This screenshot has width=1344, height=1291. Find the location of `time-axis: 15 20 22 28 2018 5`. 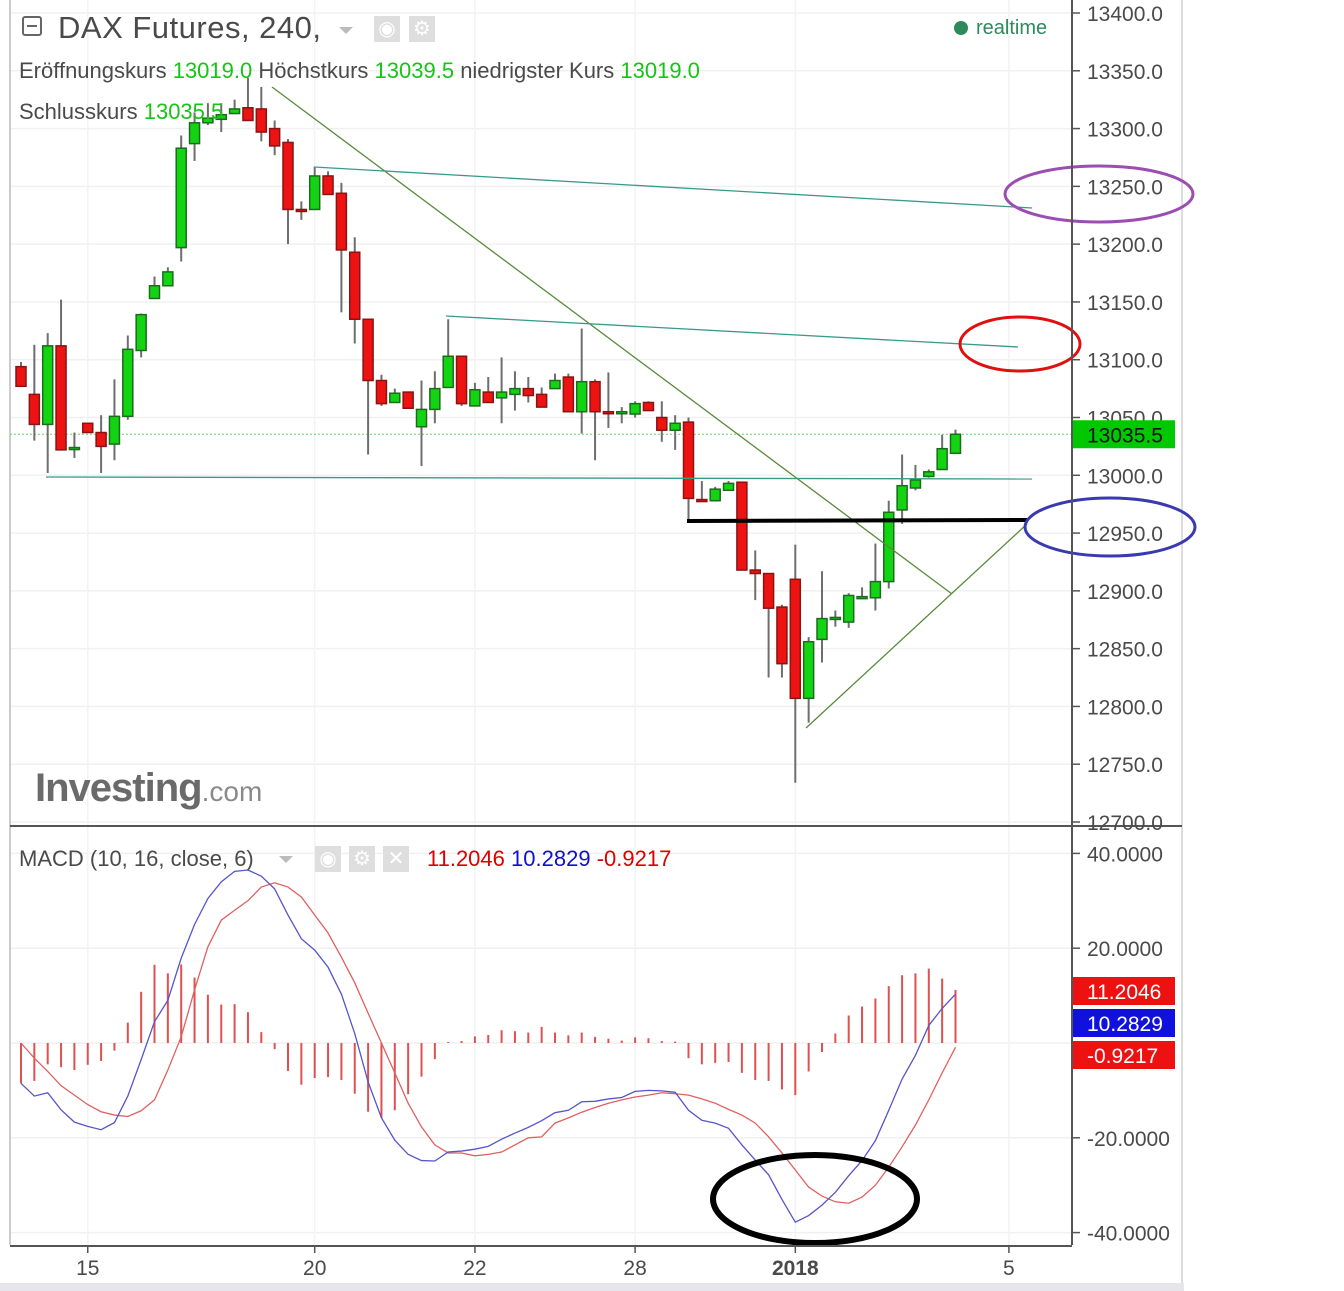

time-axis: 15 20 22 28 2018 5 is located at coordinates (545, 1263).